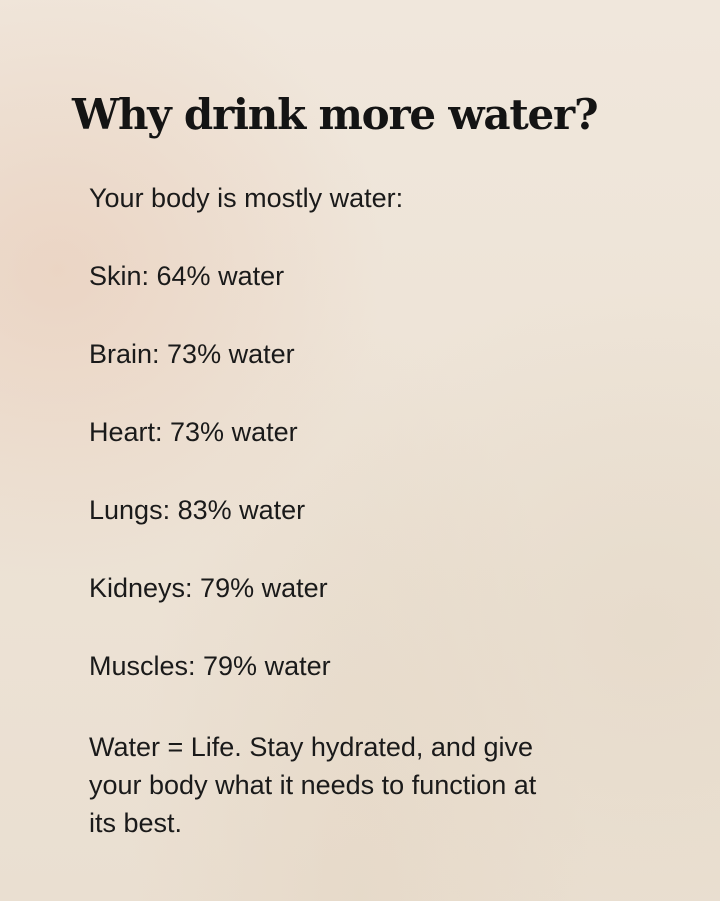  I want to click on organ-muscles: Muscles: 79% water, so click(210, 666).